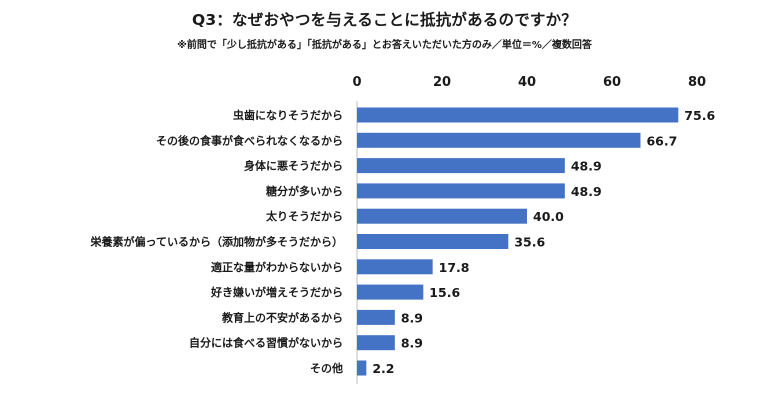 This screenshot has height=400, width=769. What do you see at coordinates (661, 140) in the screenshot?
I see `data-label: 66.7` at bounding box center [661, 140].